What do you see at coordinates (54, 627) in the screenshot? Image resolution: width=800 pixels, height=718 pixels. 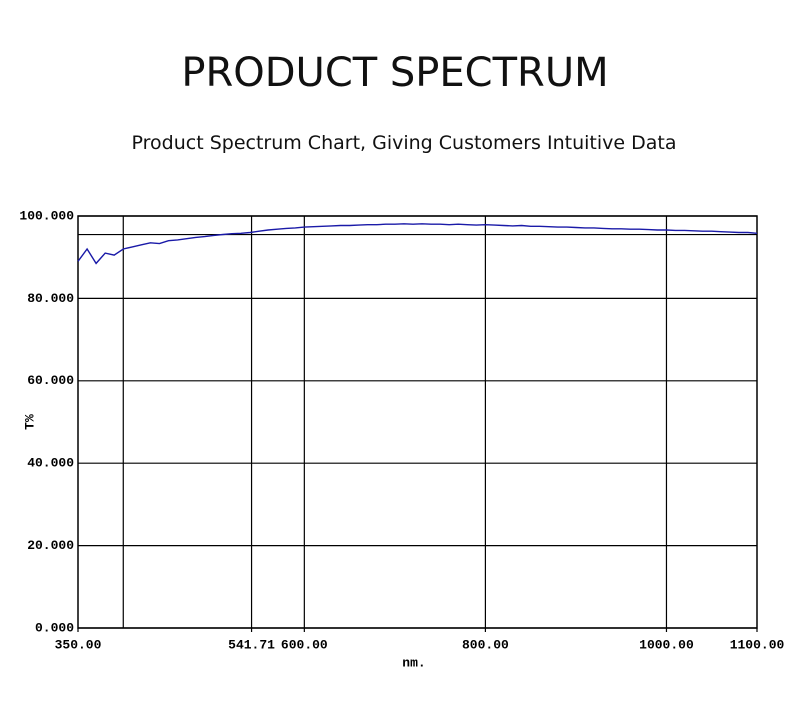 I see `y-tick-label: 0.000` at bounding box center [54, 627].